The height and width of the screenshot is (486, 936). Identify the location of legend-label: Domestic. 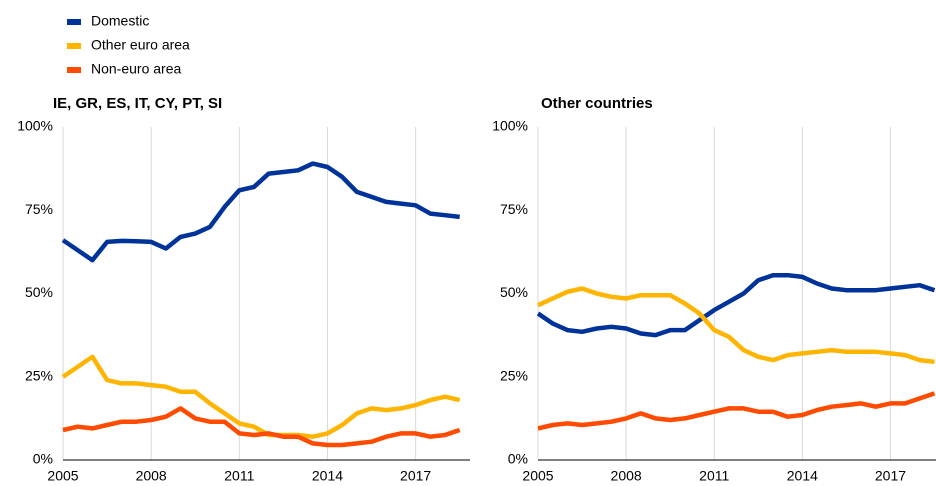
(120, 21).